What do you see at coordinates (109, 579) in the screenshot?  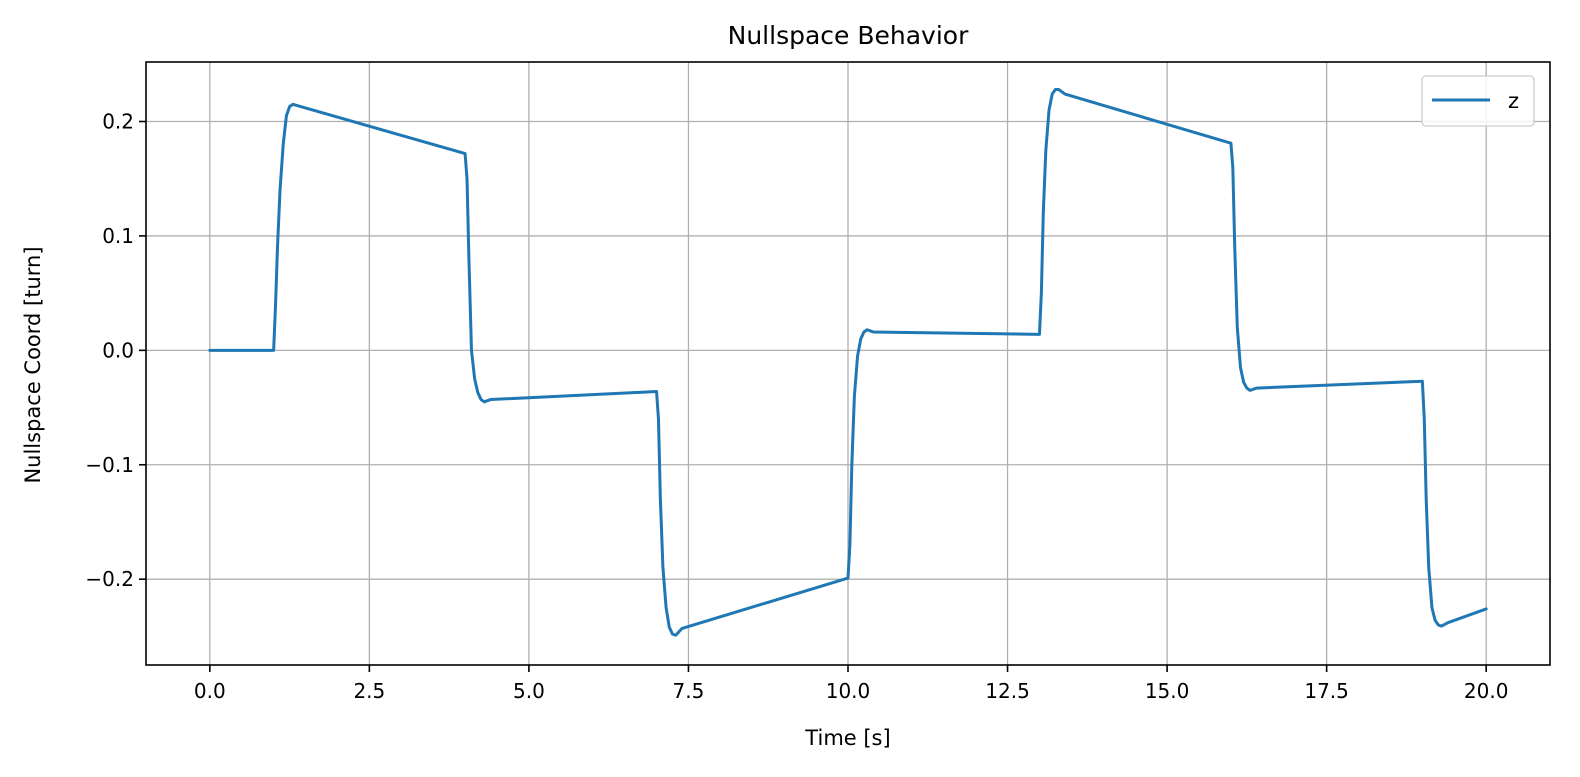 I see `y-tick-label: −0.2` at bounding box center [109, 579].